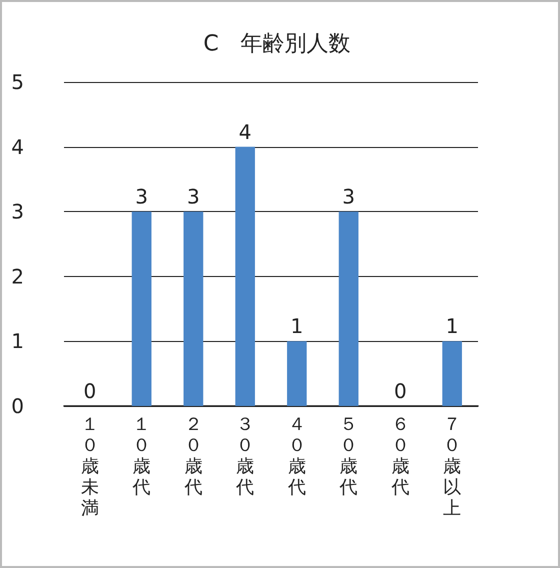  Describe the element at coordinates (277, 44) in the screenshot. I see `chart-title: C 年齢別人数` at that location.